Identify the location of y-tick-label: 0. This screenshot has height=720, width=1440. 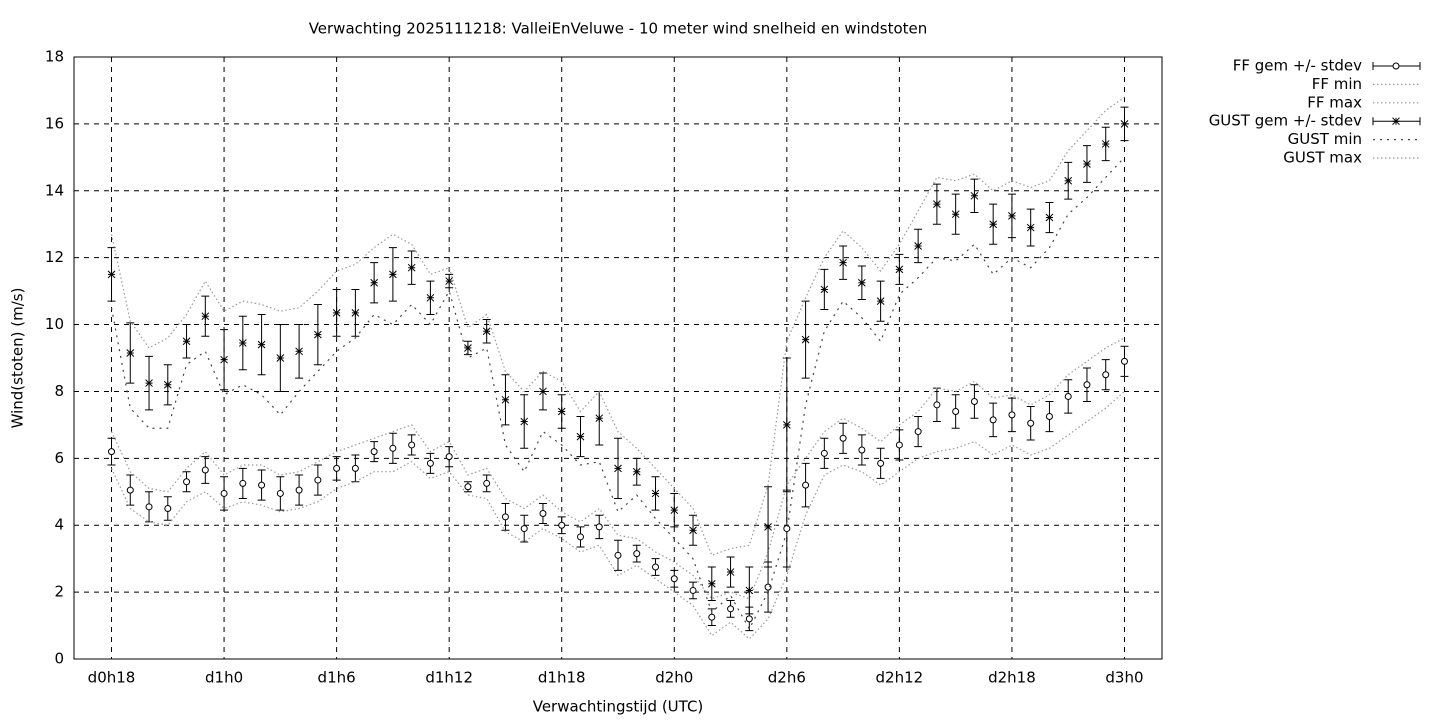
(59, 659).